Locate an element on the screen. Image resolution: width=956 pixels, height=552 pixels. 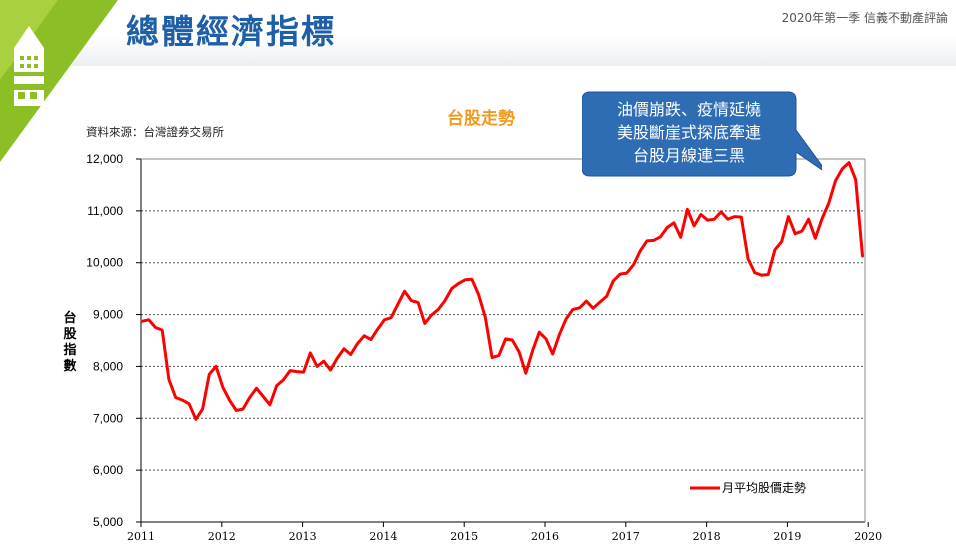
x-tick-label: 2018 is located at coordinates (707, 536).